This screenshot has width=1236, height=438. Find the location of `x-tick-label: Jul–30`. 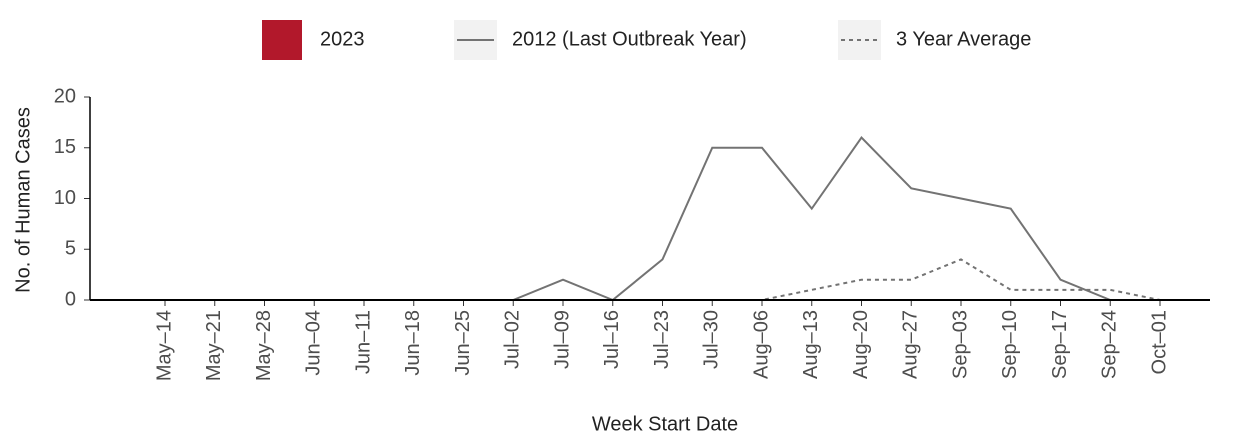

x-tick-label: Jul–30 is located at coordinates (712, 339).